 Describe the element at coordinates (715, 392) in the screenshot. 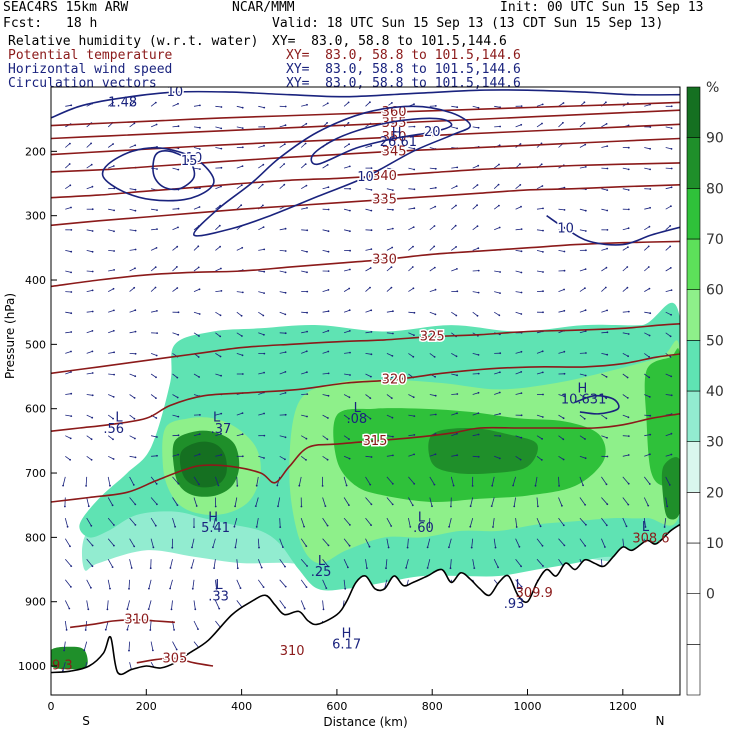

I see `colorbar-label: 40` at that location.